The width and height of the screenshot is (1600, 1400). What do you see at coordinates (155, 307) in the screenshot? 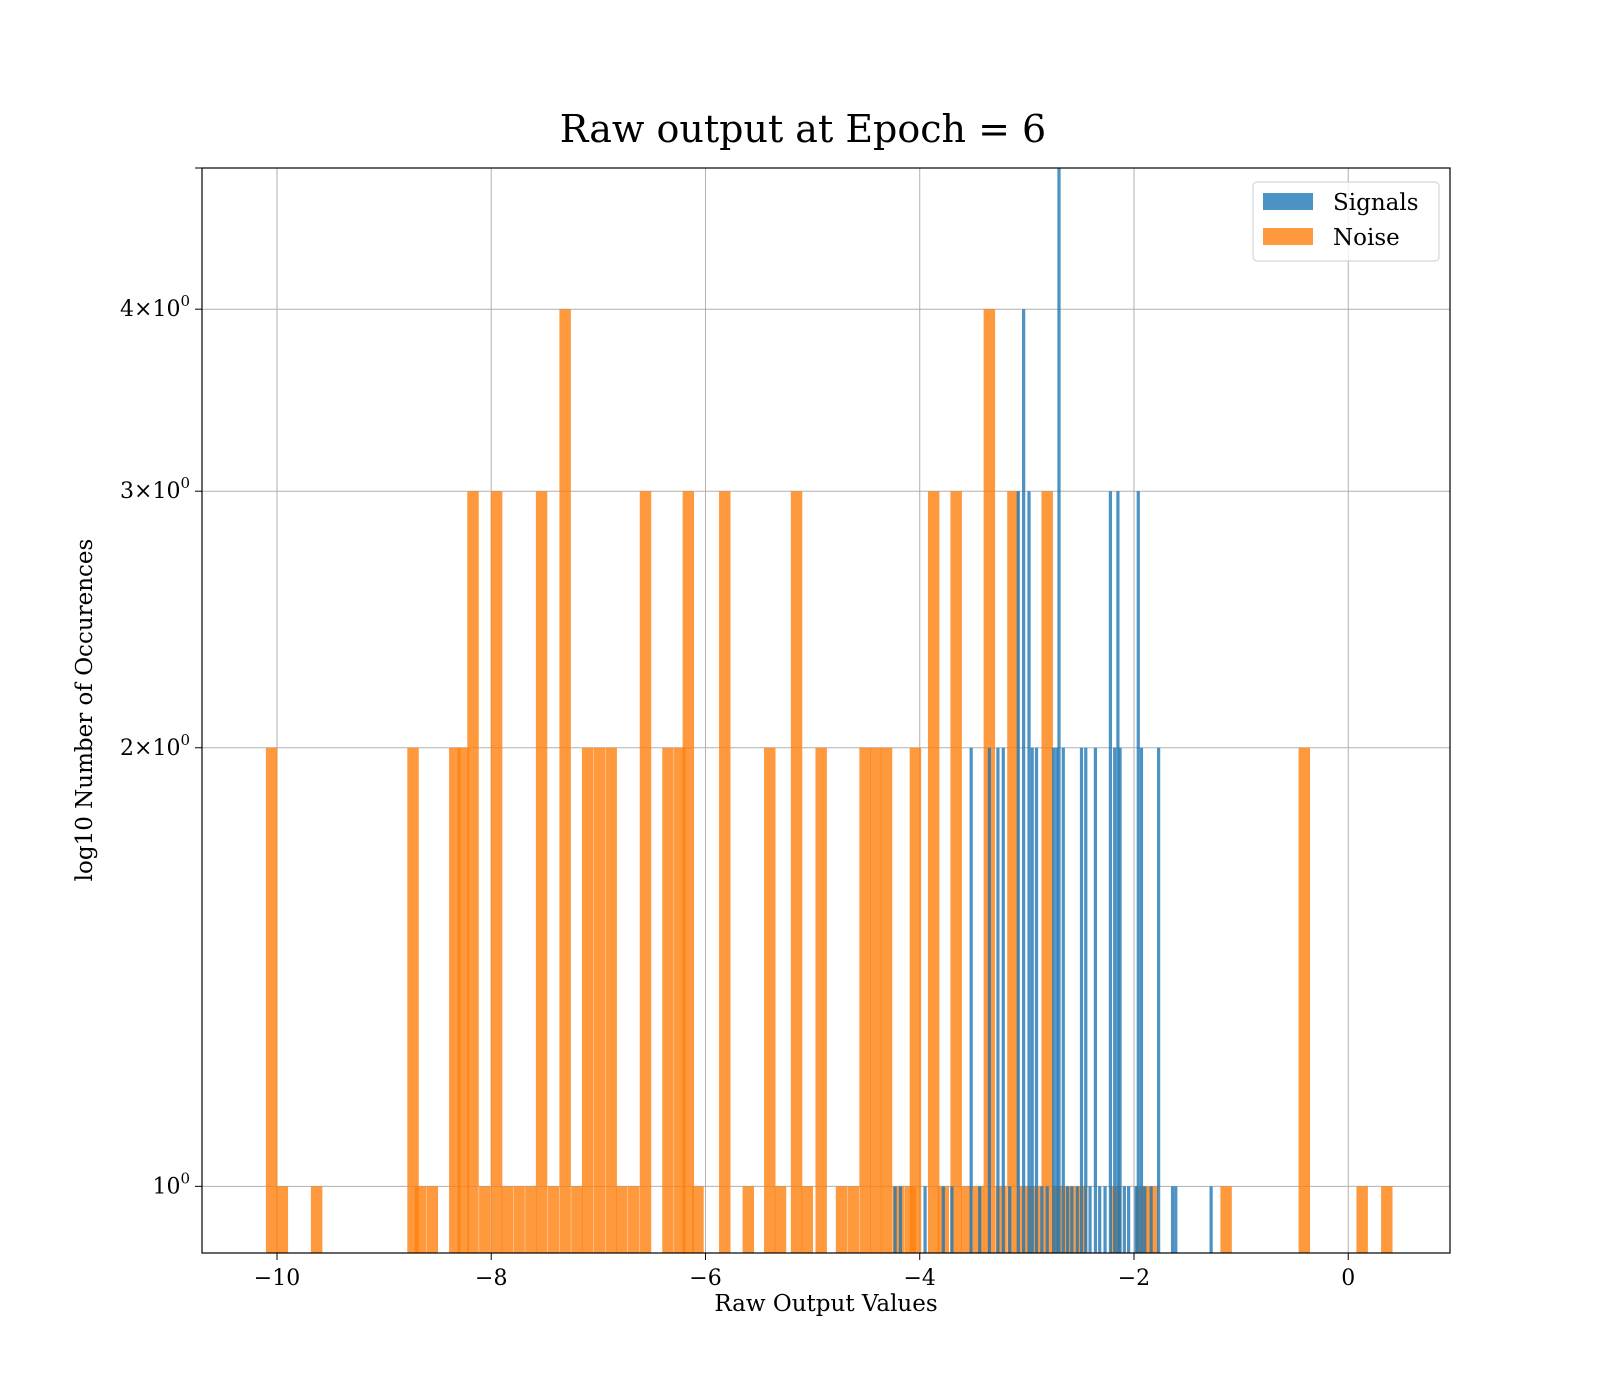
I see `y-tick-label: 4×100` at bounding box center [155, 307].